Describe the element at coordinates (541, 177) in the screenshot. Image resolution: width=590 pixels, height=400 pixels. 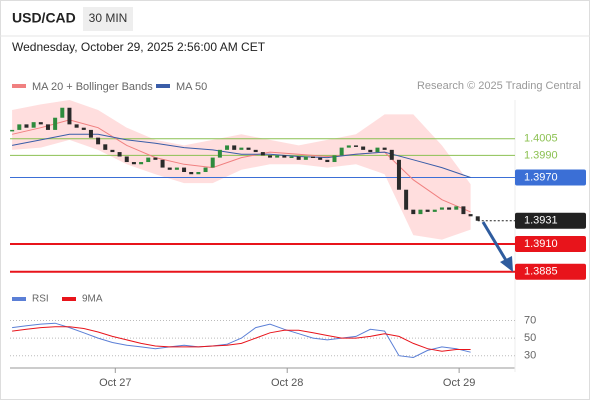
I see `level-label: 1.3970` at that location.